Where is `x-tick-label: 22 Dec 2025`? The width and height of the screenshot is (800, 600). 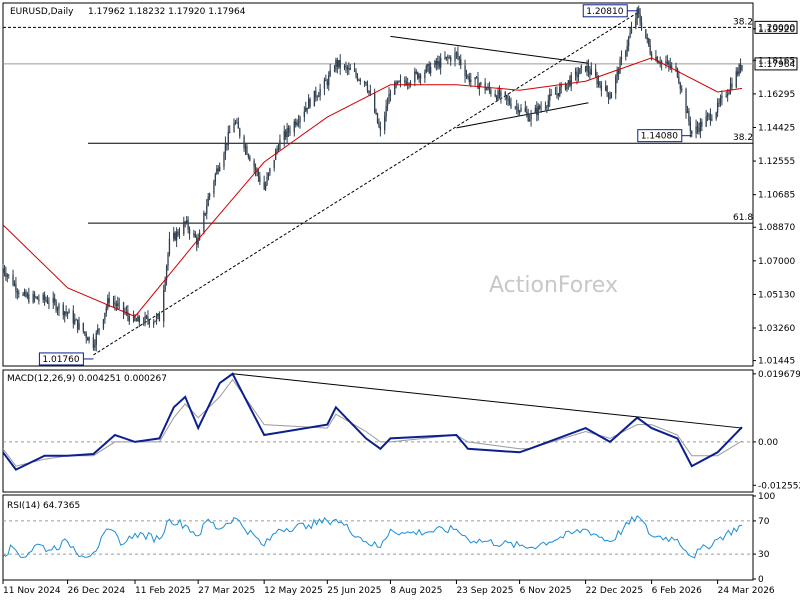
x-tick-label: 22 Dec 2025 is located at coordinates (615, 591).